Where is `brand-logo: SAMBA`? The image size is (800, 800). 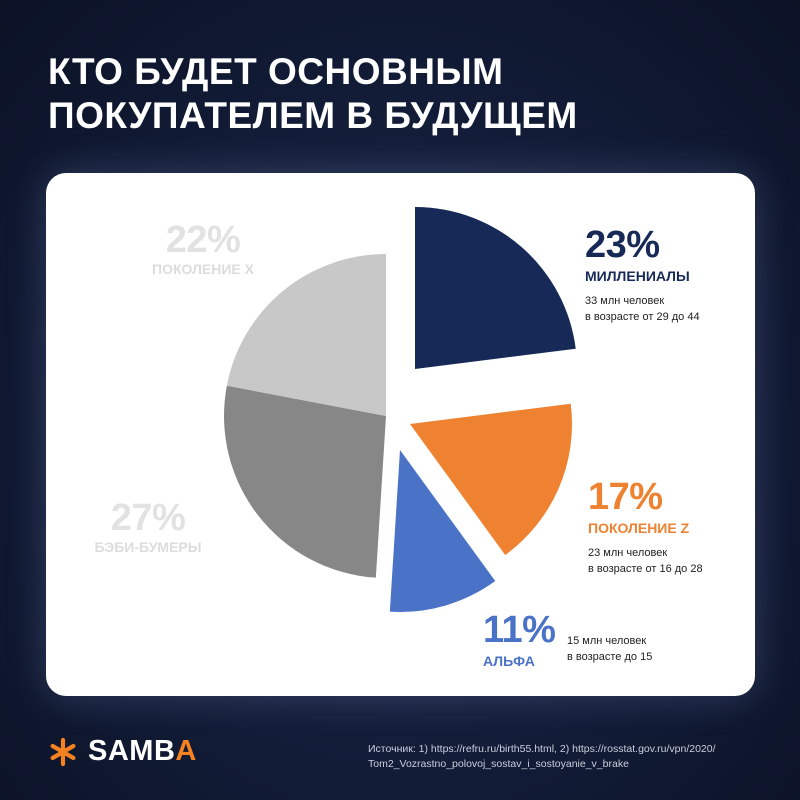
brand-logo: SAMBA is located at coordinates (122, 751).